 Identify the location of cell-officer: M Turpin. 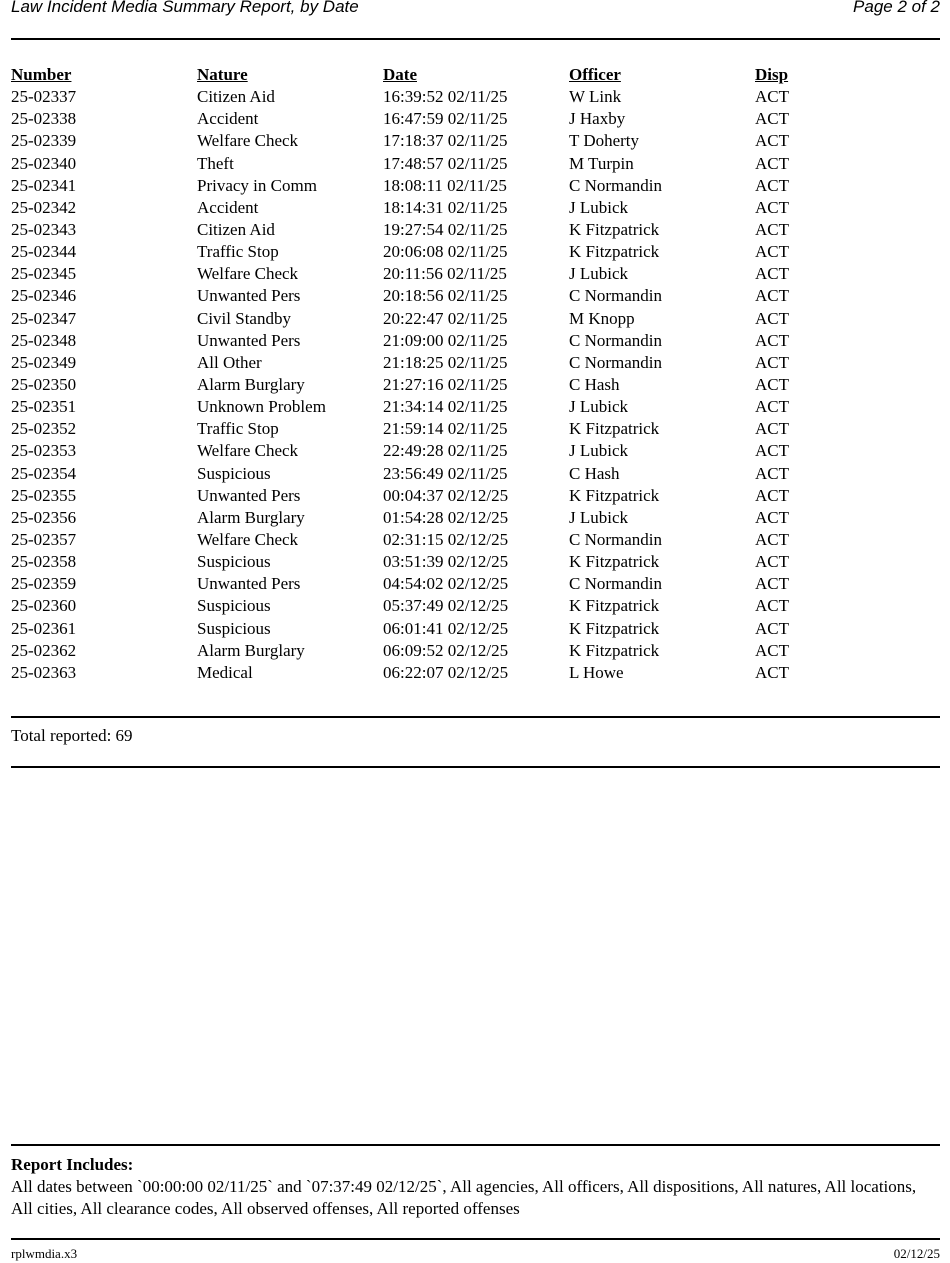
(601, 163).